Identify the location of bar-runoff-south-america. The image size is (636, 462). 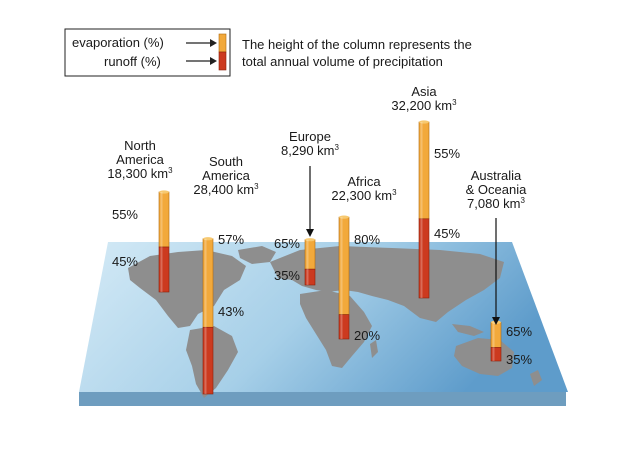
(208, 360).